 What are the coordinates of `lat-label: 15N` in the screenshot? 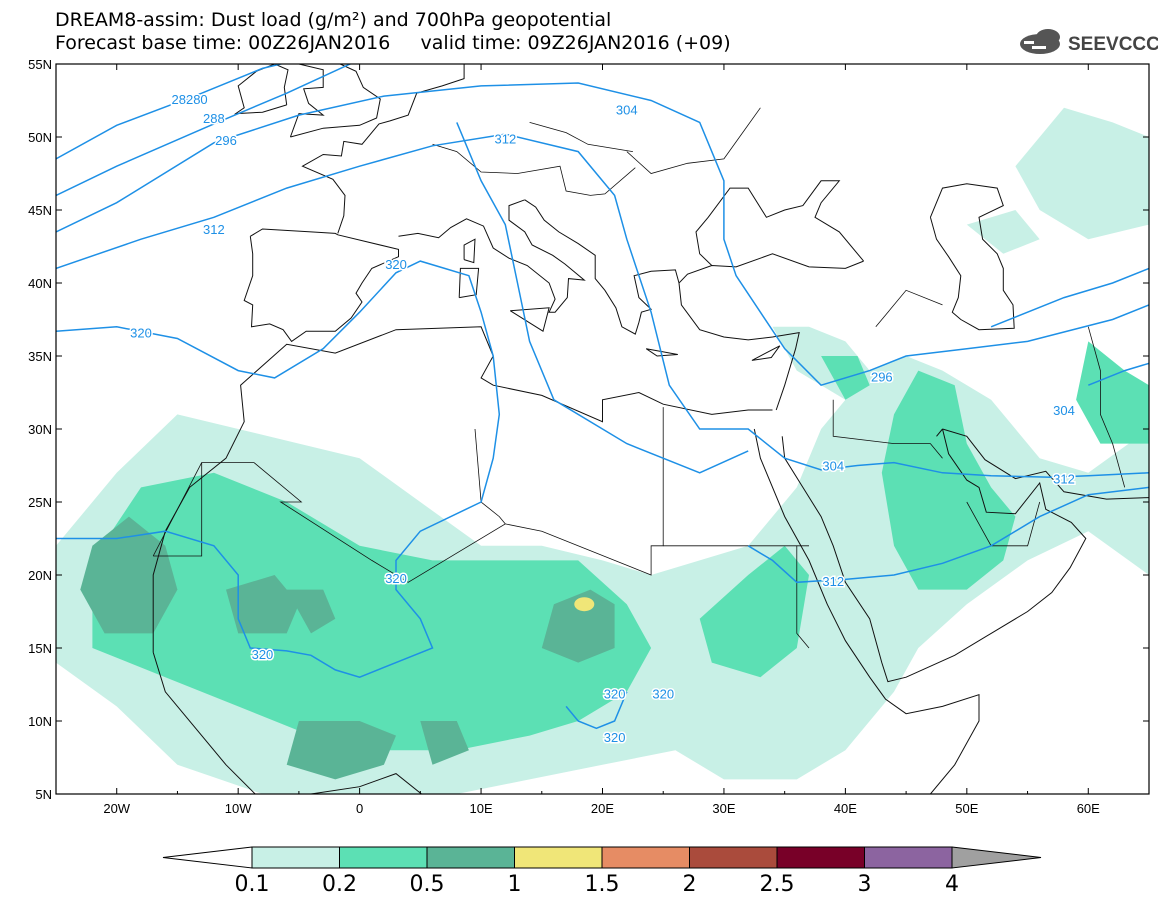 It's located at (40, 648).